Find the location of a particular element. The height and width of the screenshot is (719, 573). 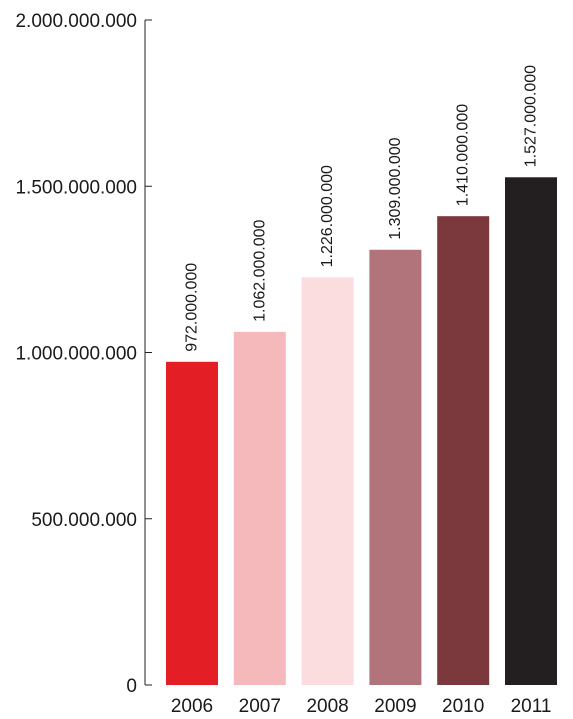

data-label-2006: 972.000.000 is located at coordinates (192, 307).